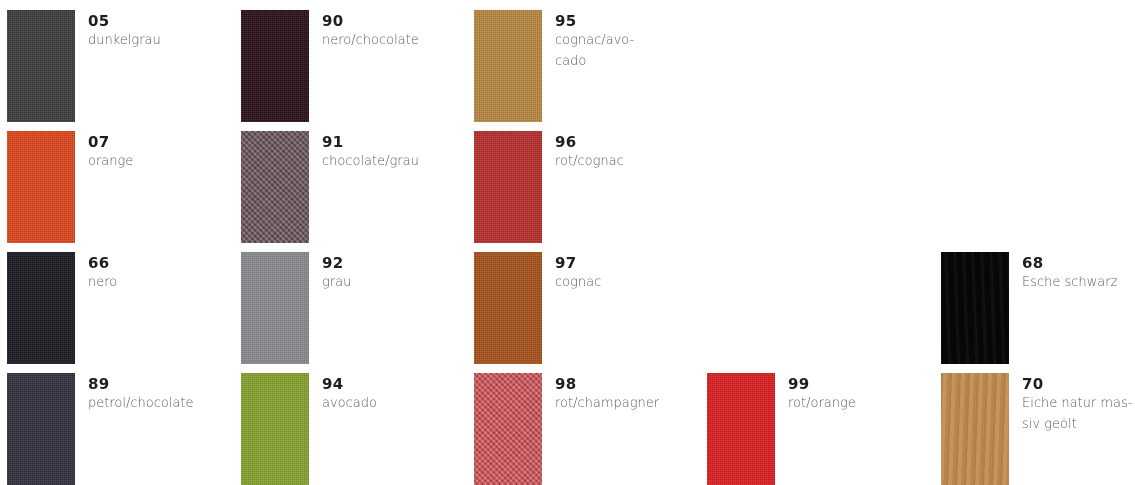 This screenshot has width=1135, height=485. What do you see at coordinates (822, 403) in the screenshot?
I see `swatch-name: rot/orange` at bounding box center [822, 403].